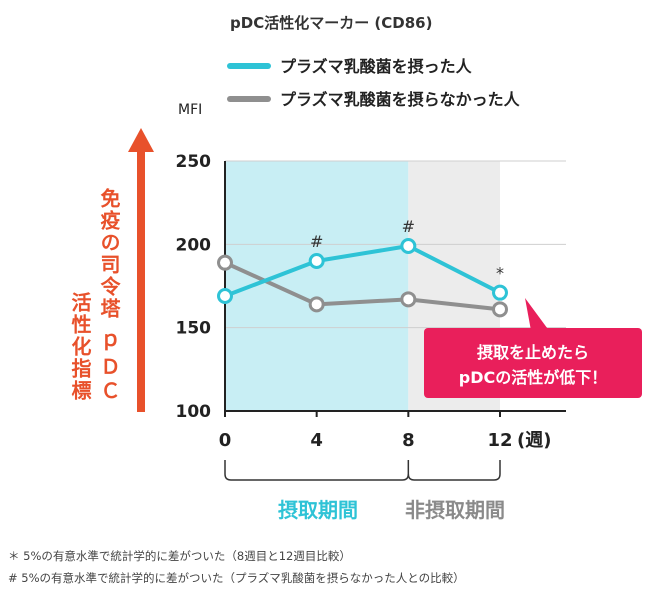 This screenshot has width=655, height=592. Describe the element at coordinates (331, 23) in the screenshot. I see `chart-title: pDC活性化マーカー (CD86)` at that location.